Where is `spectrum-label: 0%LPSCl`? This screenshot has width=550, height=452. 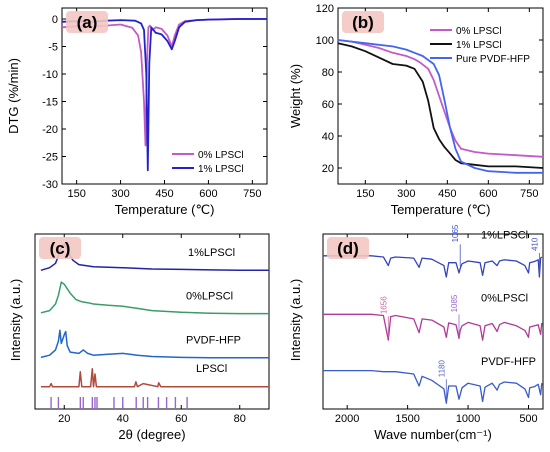 spectrum-label: 0%LPSCl is located at coordinates (504, 299).